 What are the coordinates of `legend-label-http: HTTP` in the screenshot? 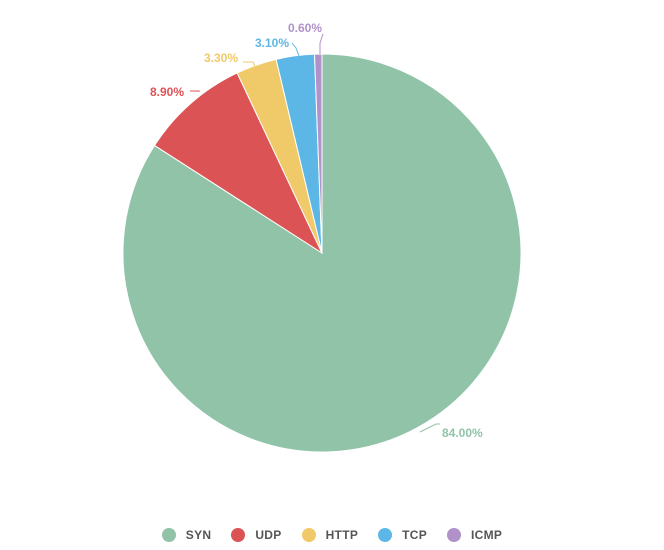 It's located at (342, 535).